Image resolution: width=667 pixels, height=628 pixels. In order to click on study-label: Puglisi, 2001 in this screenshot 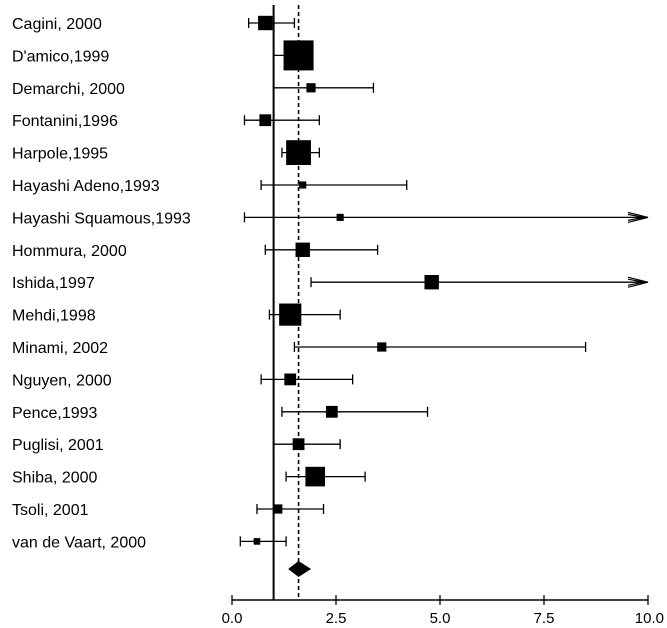, I will do `click(58, 445)`.